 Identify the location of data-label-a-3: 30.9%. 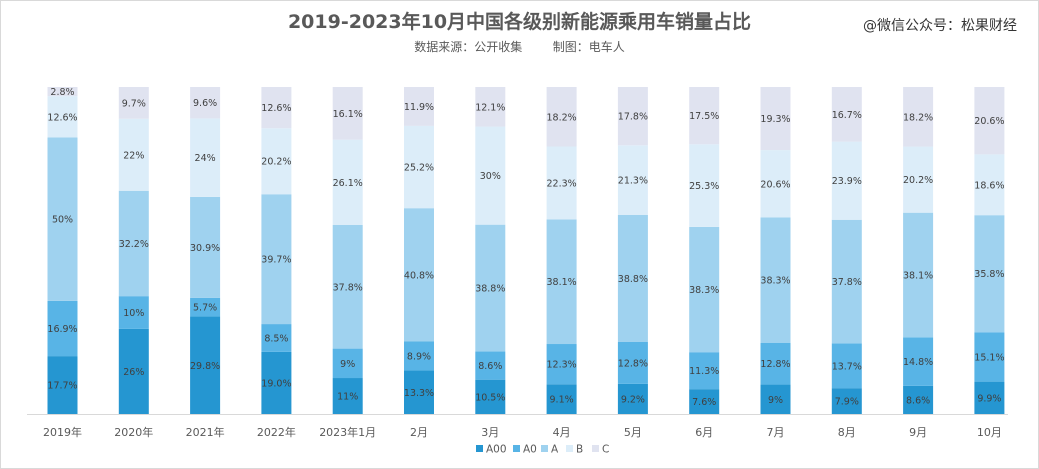
(205, 248).